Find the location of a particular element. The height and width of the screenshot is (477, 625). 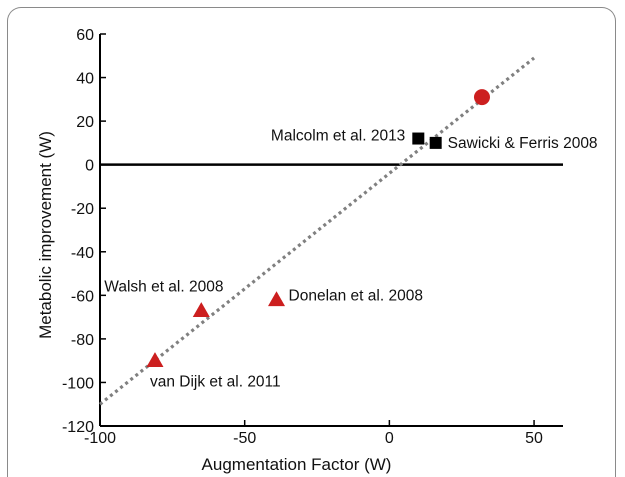

y-tick-label: -40 is located at coordinates (82, 253).